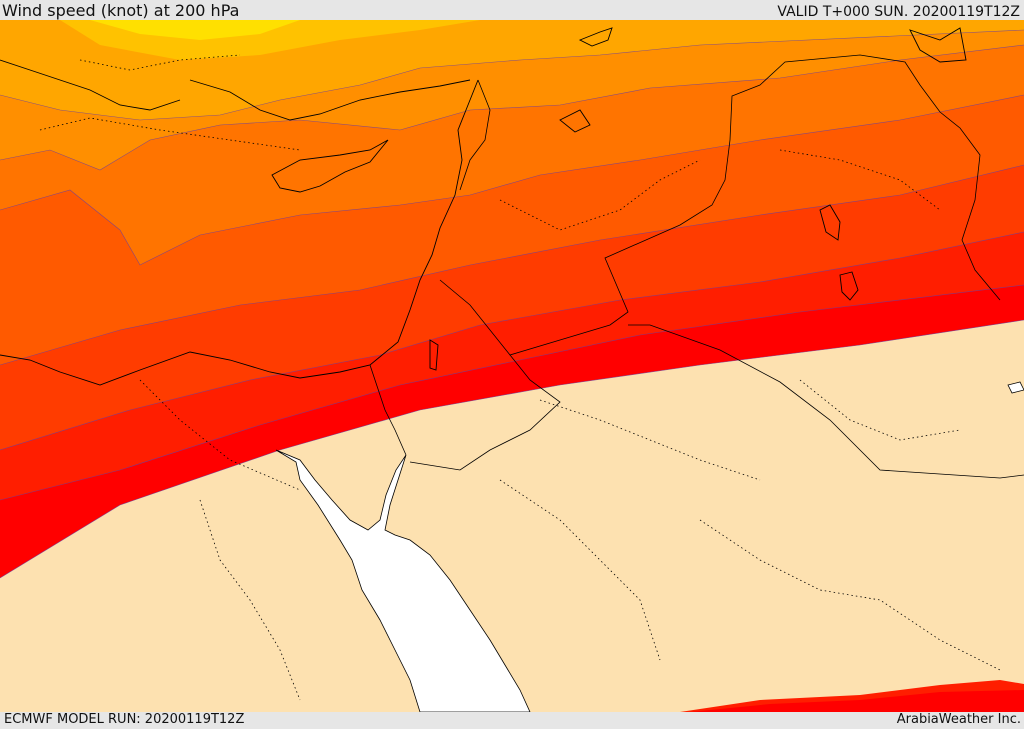 Image resolution: width=1024 pixels, height=729 pixels. Describe the element at coordinates (121, 10) in the screenshot. I see `map-title: Wind speed (knot) at 200 hPa` at that location.